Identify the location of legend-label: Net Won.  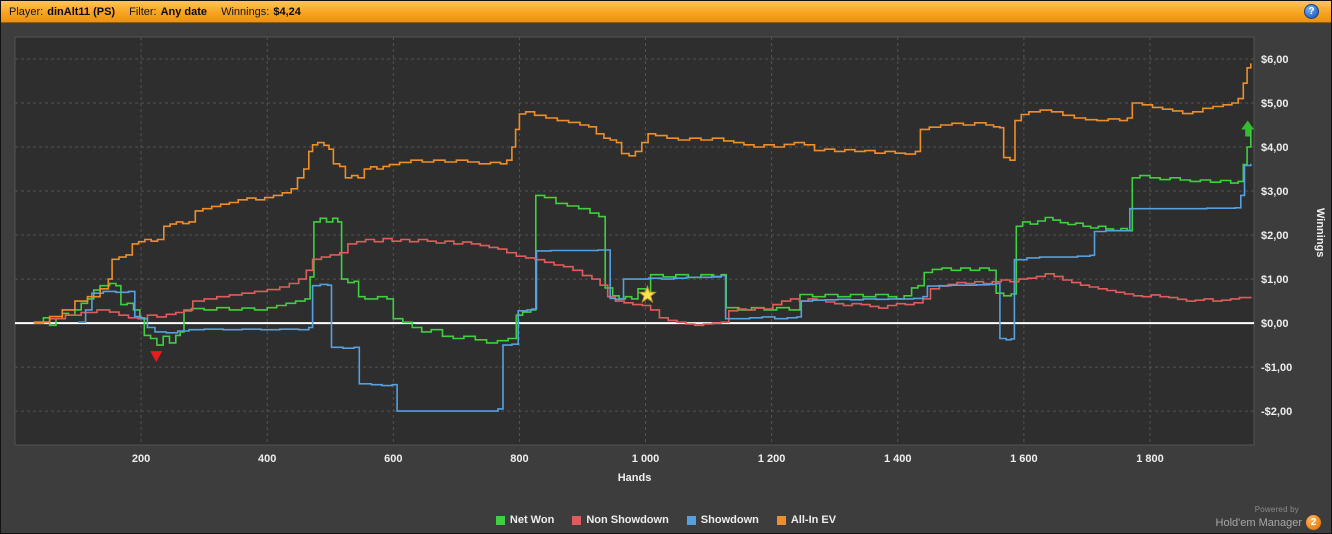
(532, 520).